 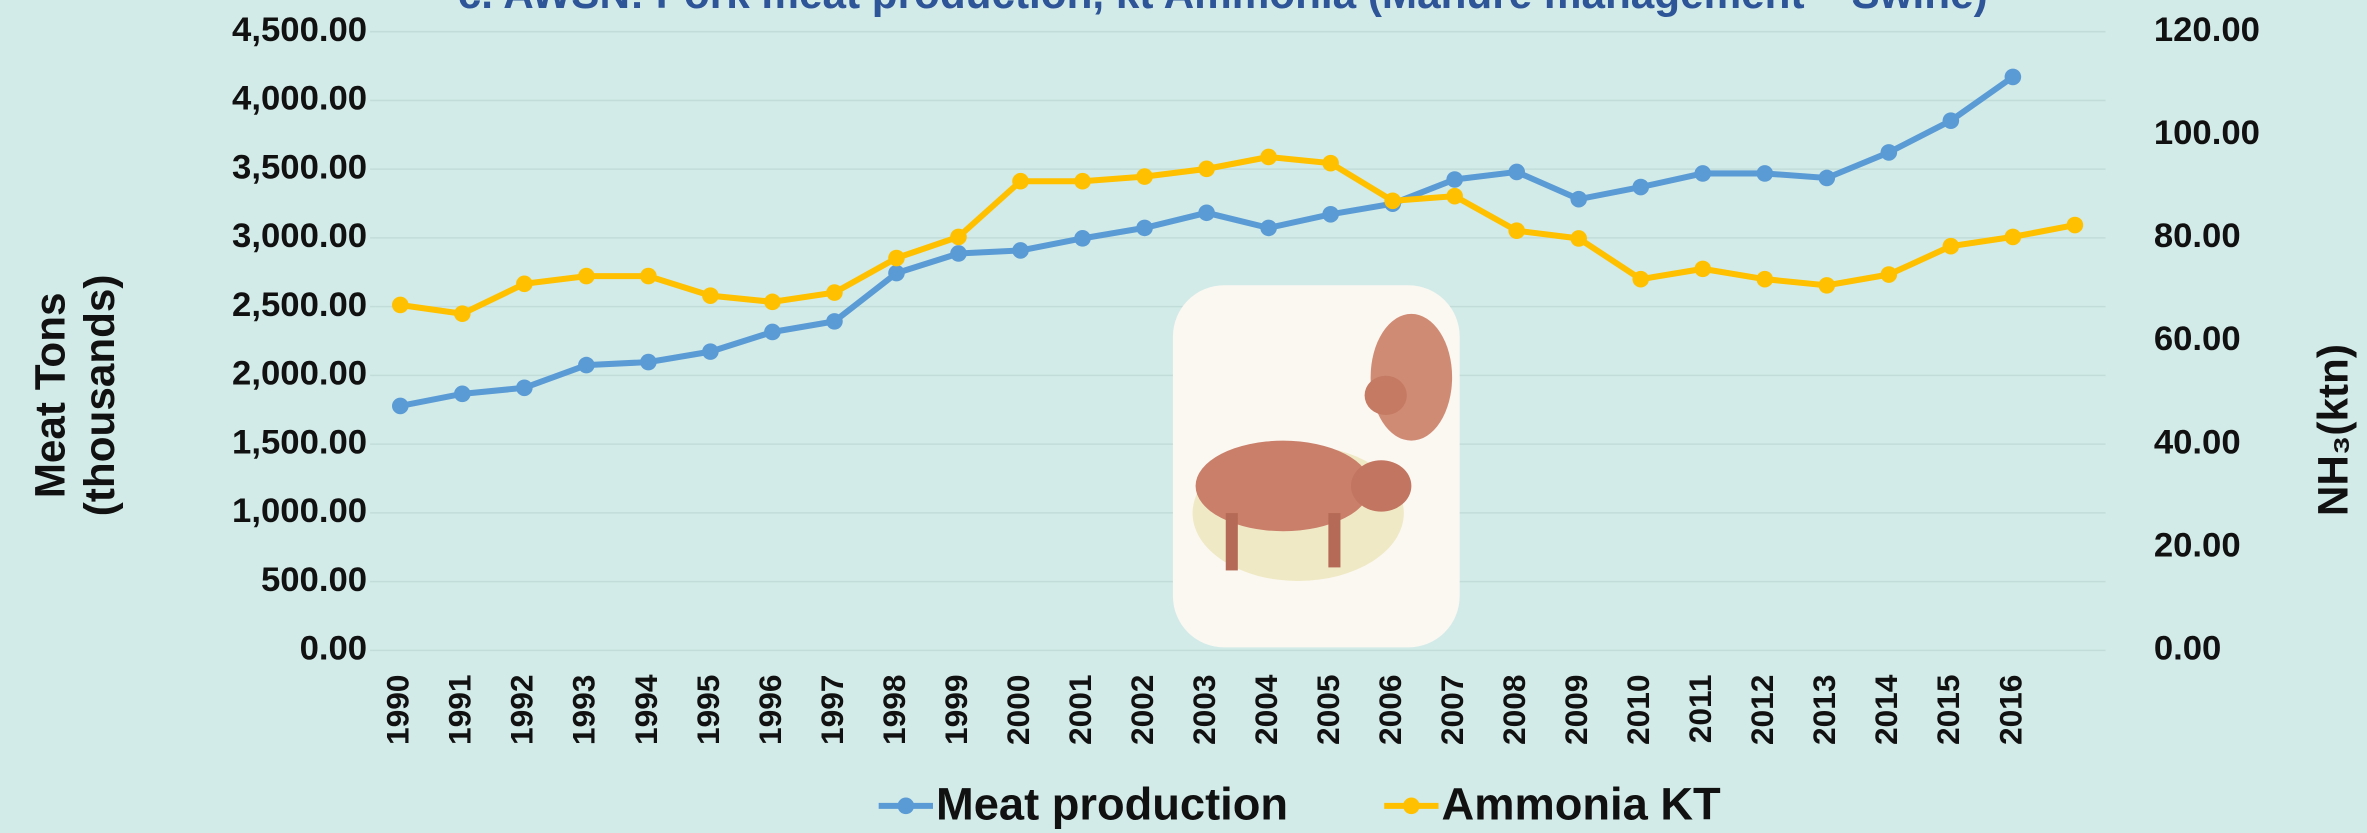 I want to click on y-tick-label: 0.00, so click(x=334, y=649).